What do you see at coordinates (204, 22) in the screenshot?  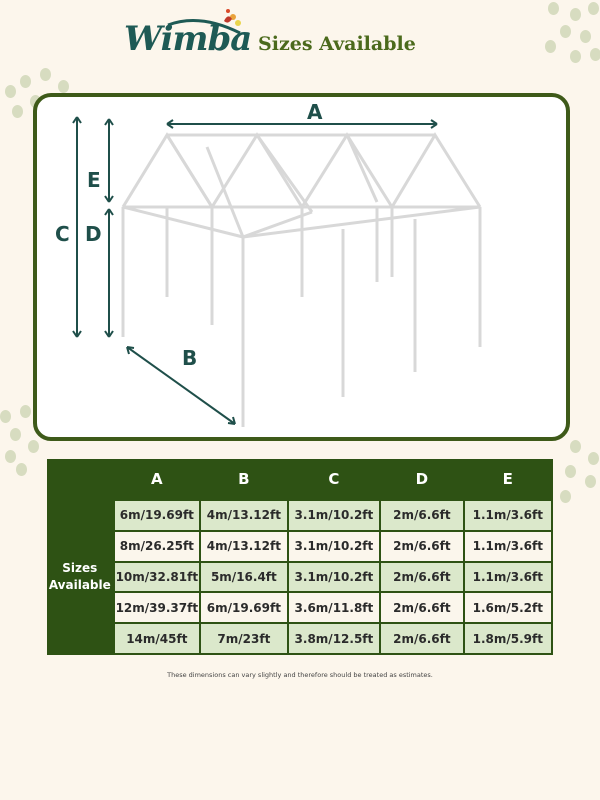 I see `flame-icon` at bounding box center [204, 22].